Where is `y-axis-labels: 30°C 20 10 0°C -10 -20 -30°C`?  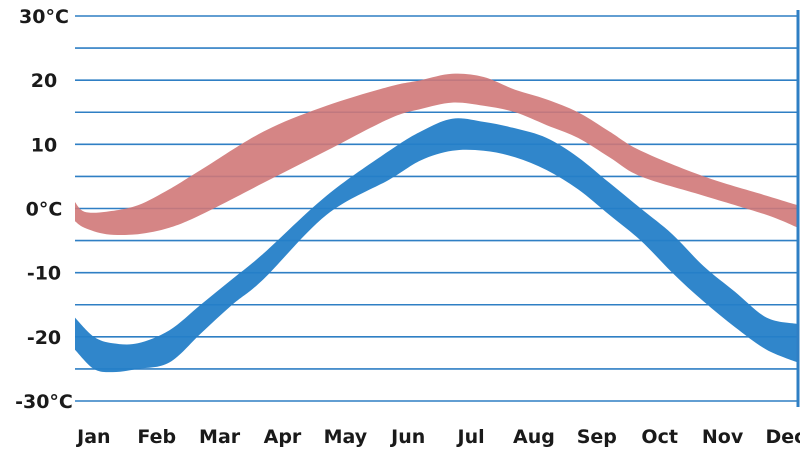
y-axis-labels: 30°C 20 10 0°C -10 -20 -30°C is located at coordinates (44, 209).